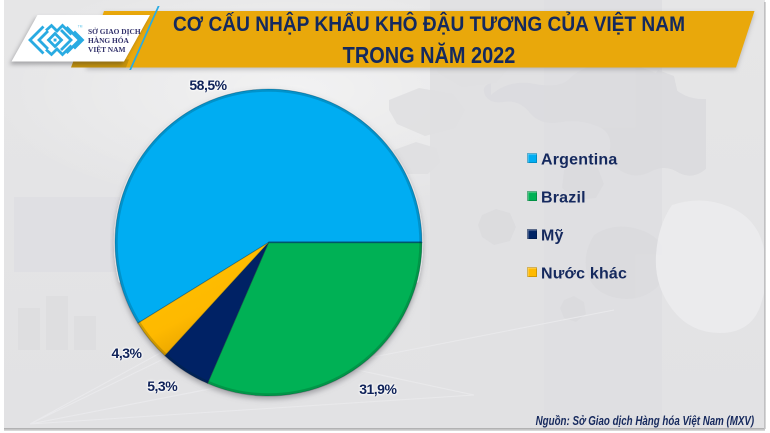 This screenshot has width=770, height=433. Describe the element at coordinates (80, 27) in the screenshot. I see `svg-text: TM` at that location.